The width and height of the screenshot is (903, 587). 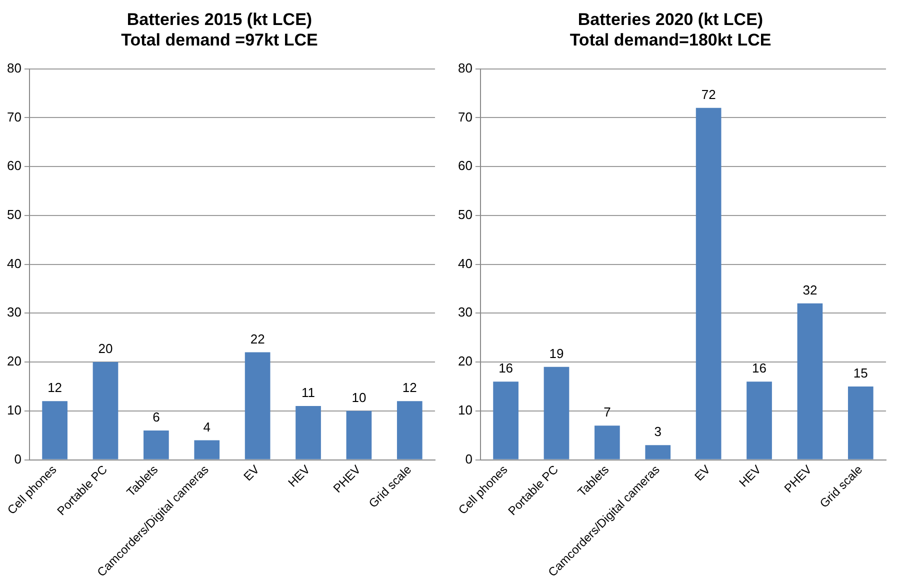 I want to click on chart-title: Batteries 2015 (kt LCE), so click(x=219, y=19).